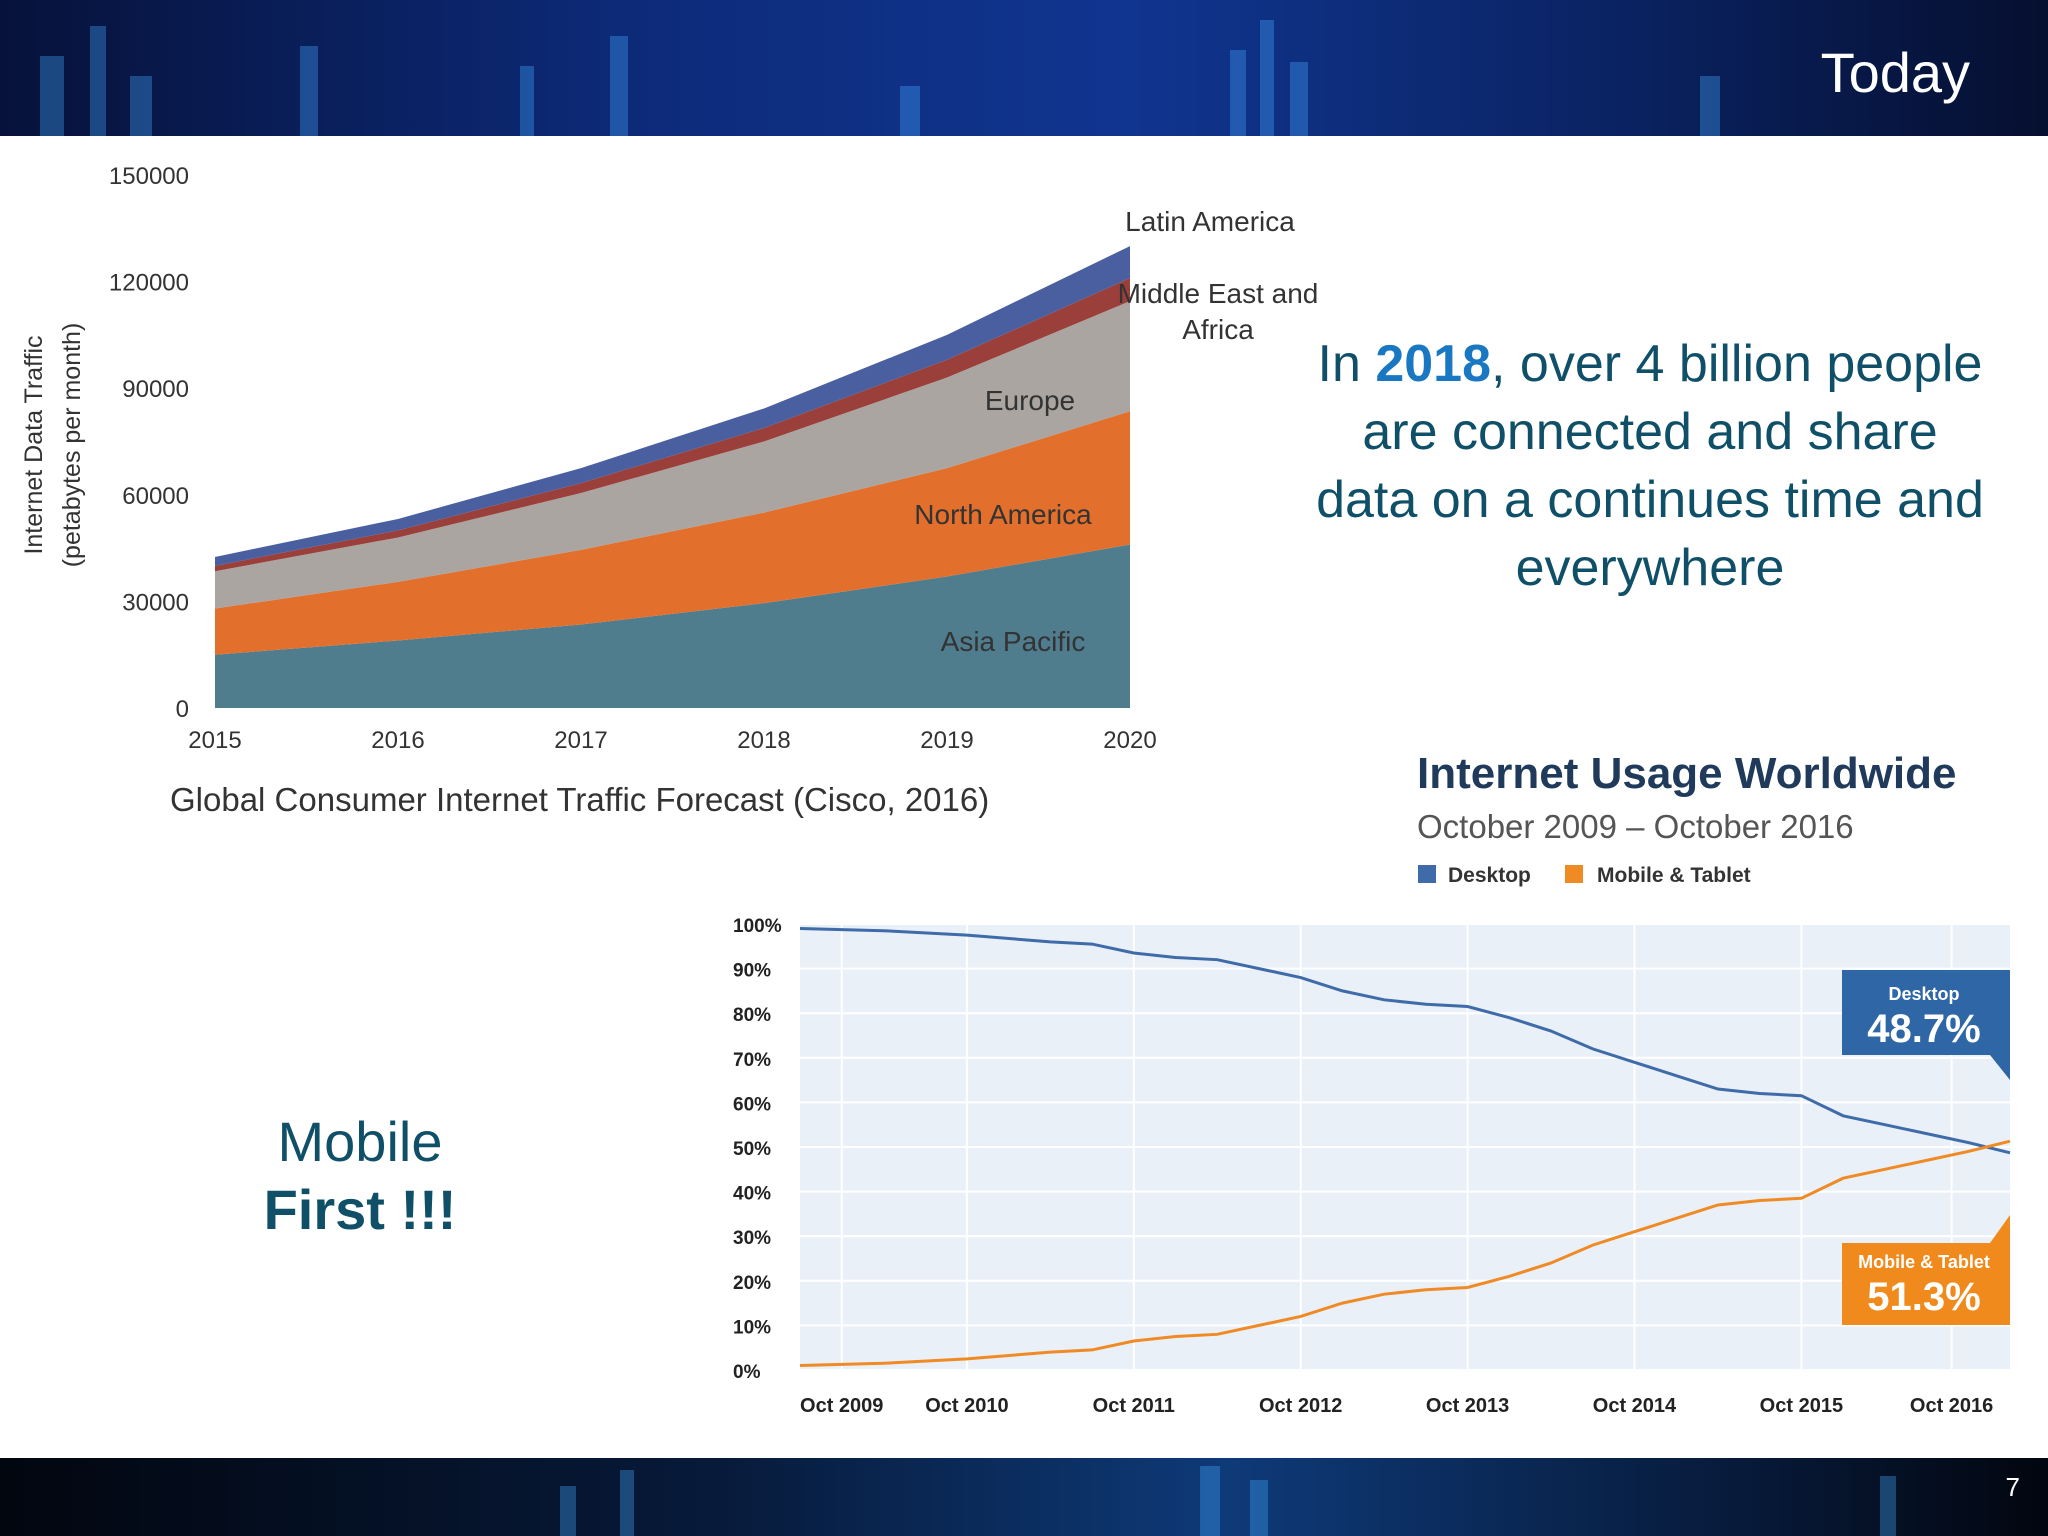  What do you see at coordinates (1951, 1406) in the screenshot?
I see `xtick-label: Oct 2016` at bounding box center [1951, 1406].